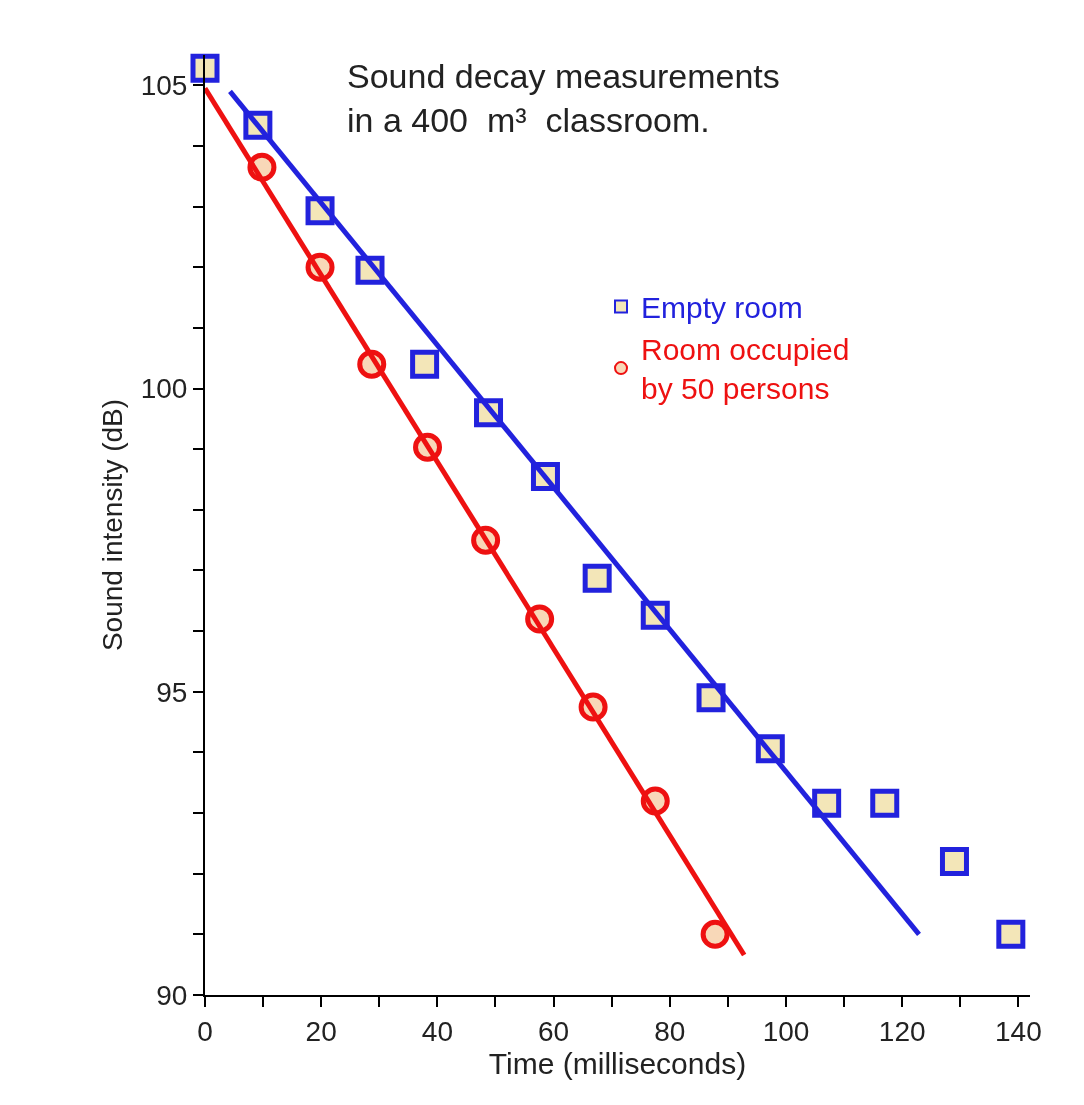 The height and width of the screenshot is (1105, 1084). What do you see at coordinates (786, 1031) in the screenshot?
I see `x-tick-label: 100` at bounding box center [786, 1031].